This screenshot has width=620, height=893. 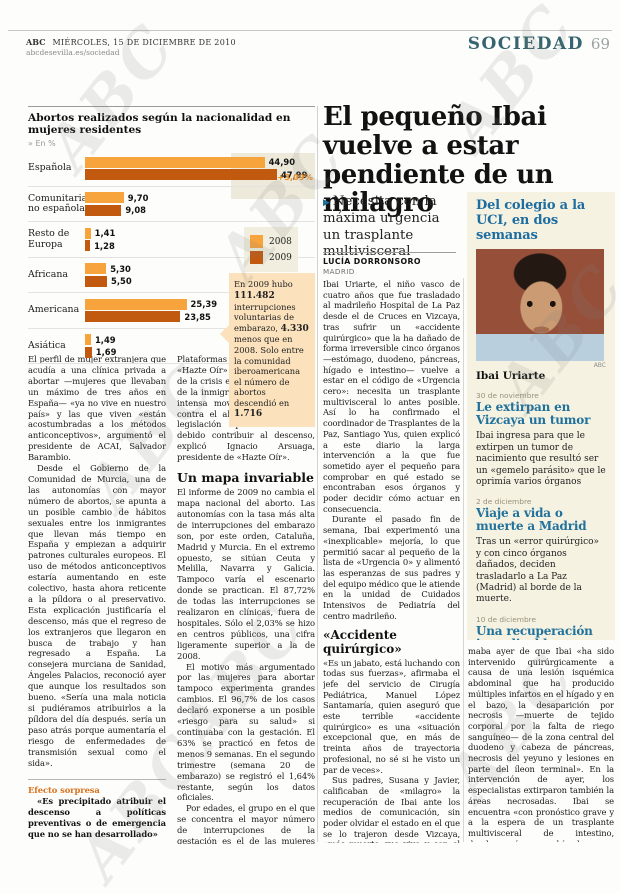 I want to click on bar-2008-asi-tica, so click(x=88, y=340).